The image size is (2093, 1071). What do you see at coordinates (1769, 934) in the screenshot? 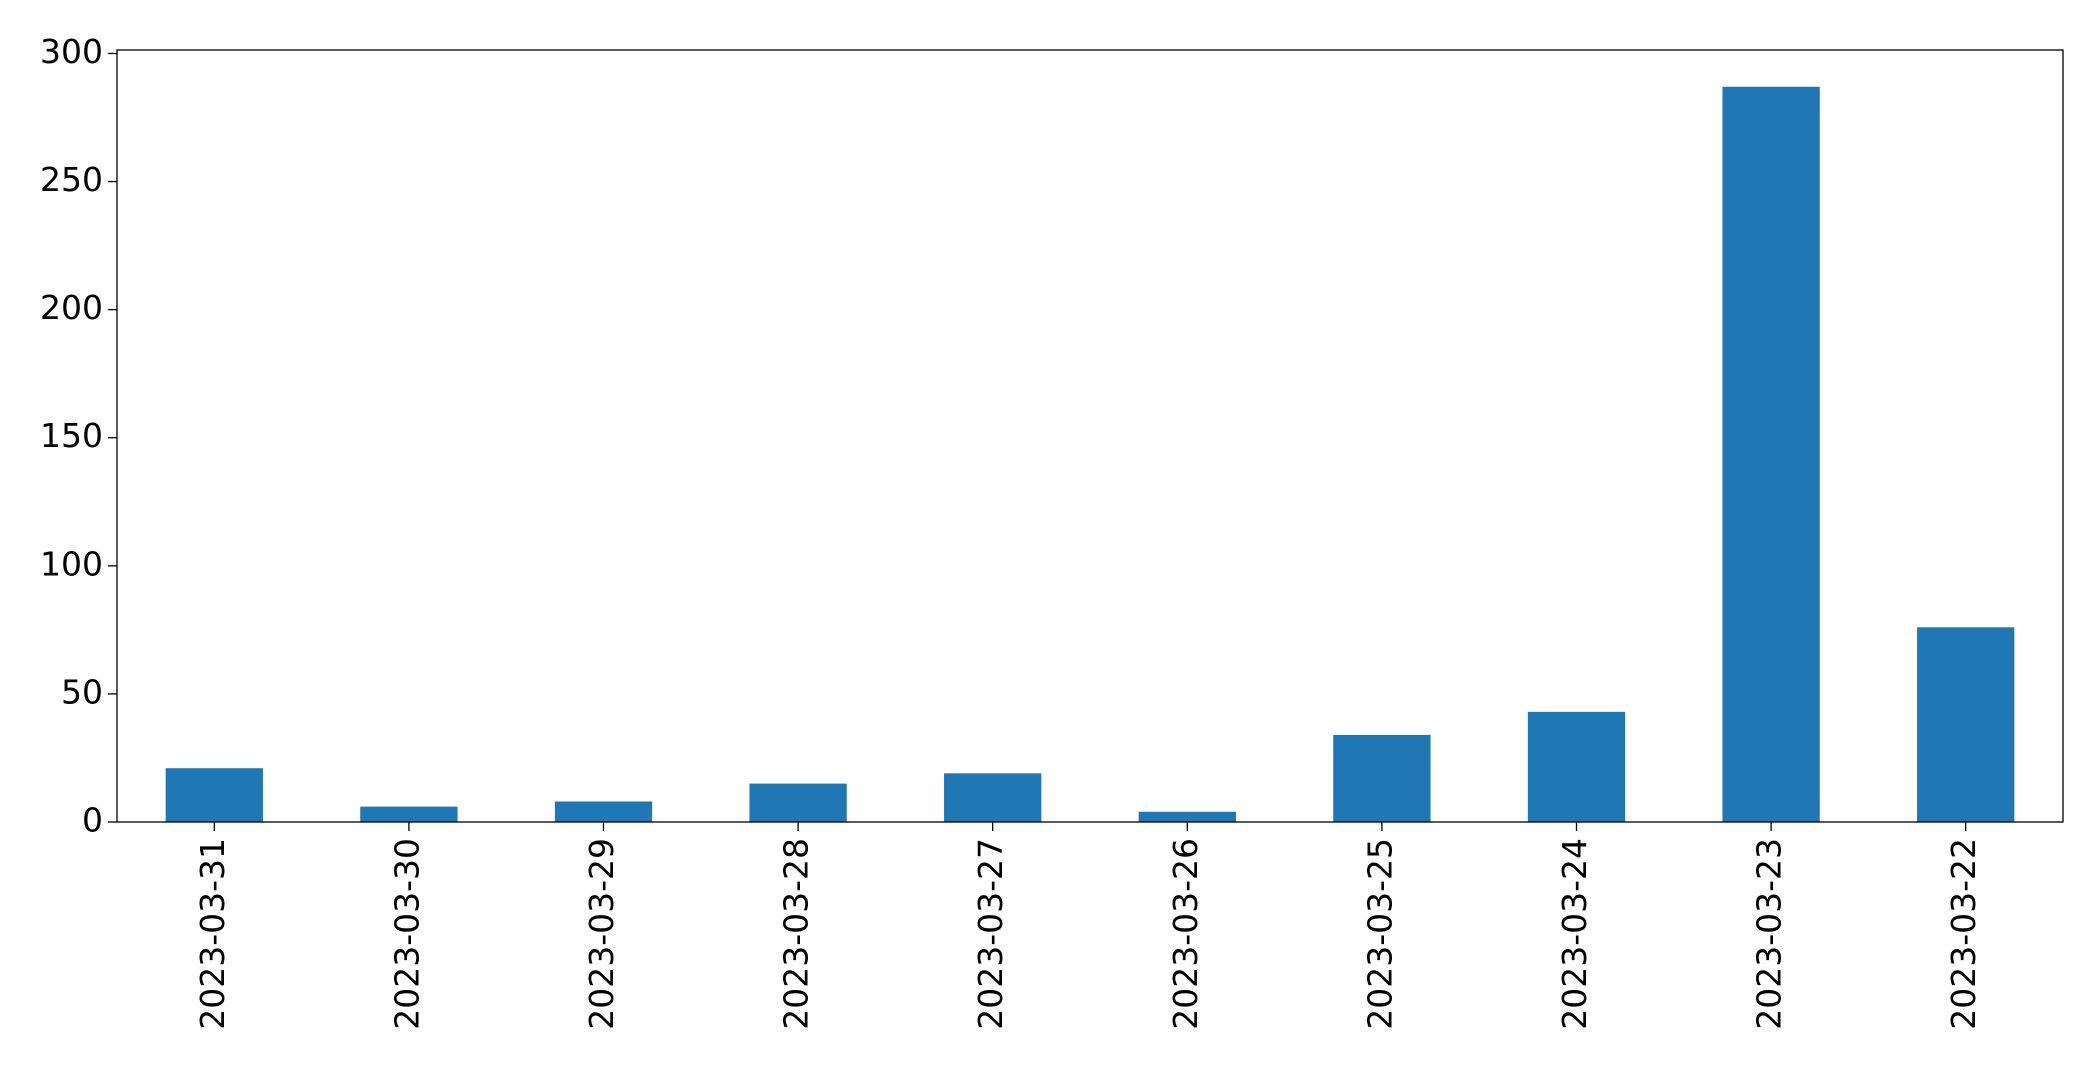
I see `x-tick-label: 2023-03-23` at bounding box center [1769, 934].